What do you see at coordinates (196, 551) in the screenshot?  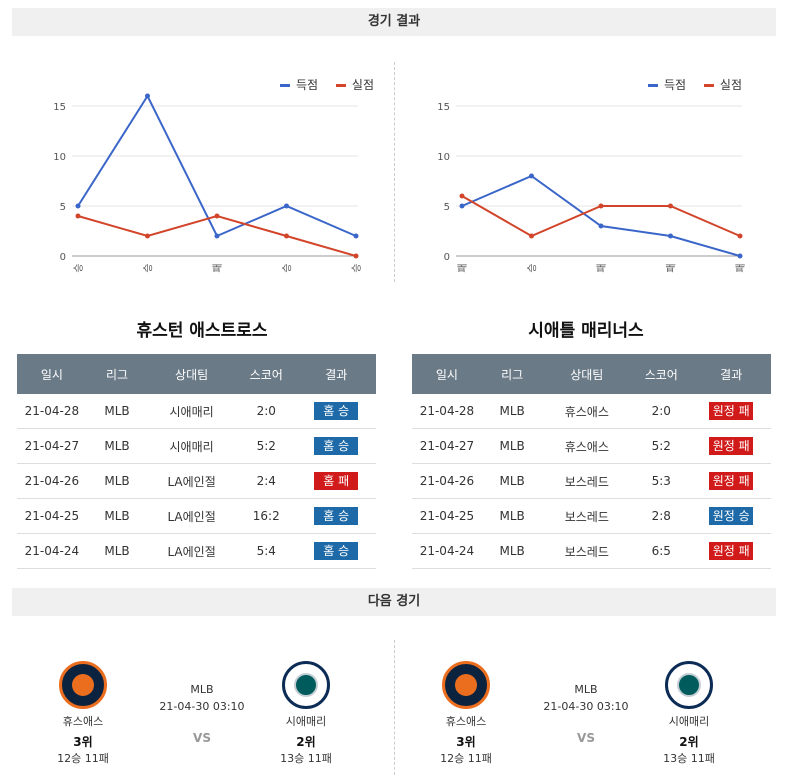 I see `table-row: 21-04-24 MLB LA에인절 5:4 홈 승` at bounding box center [196, 551].